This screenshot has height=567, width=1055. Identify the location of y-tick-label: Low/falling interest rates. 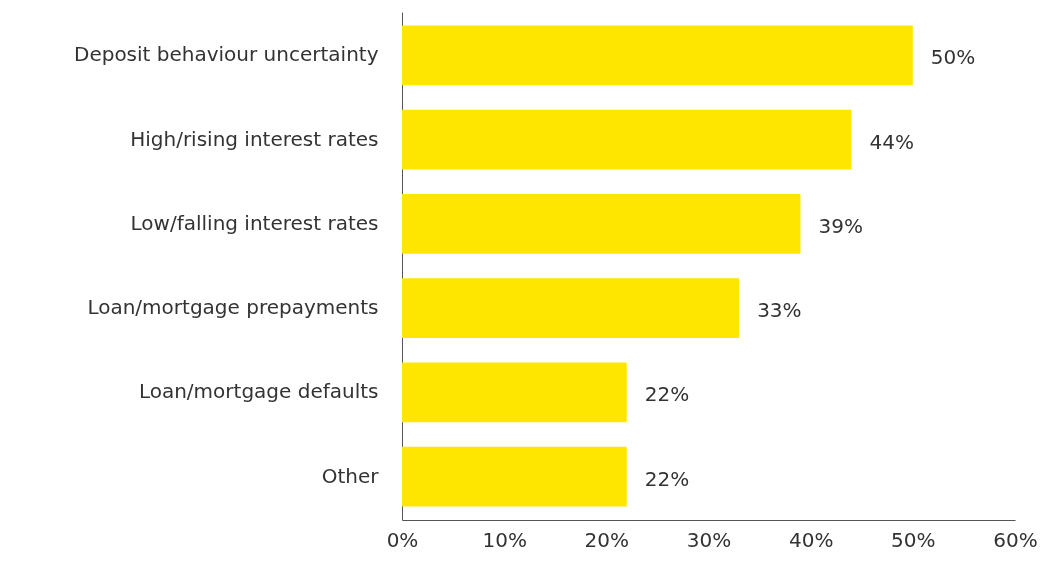
(254, 222).